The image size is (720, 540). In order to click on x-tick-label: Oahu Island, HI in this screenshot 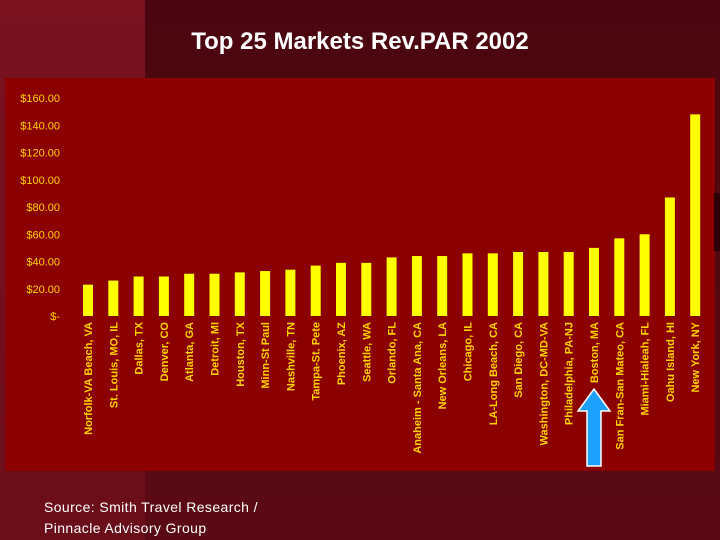, I will do `click(671, 362)`.